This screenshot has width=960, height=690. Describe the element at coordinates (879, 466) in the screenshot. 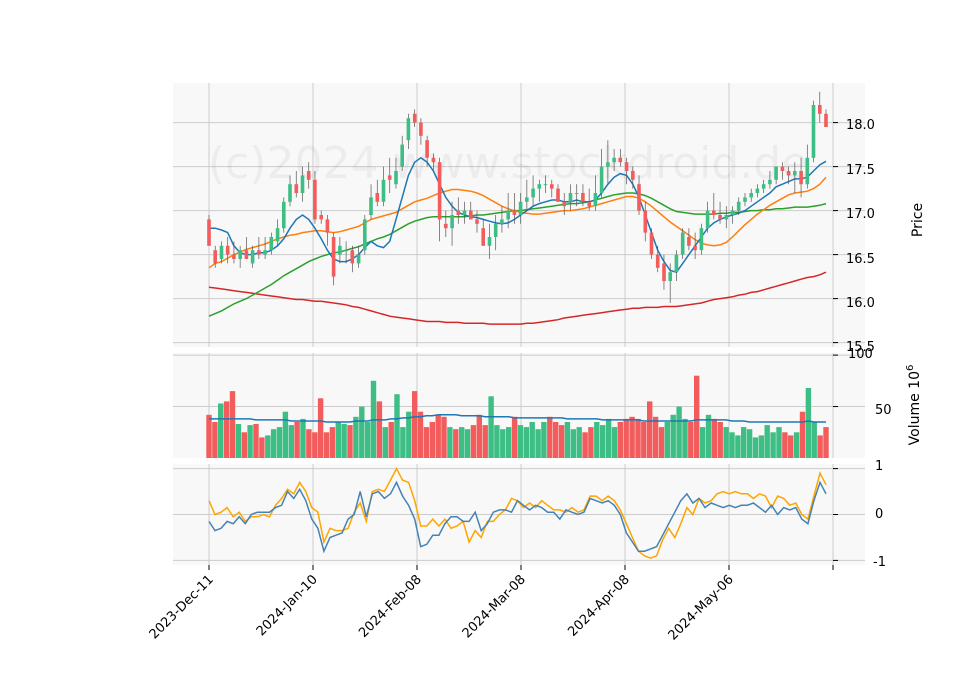

I see `oscillator-tick-label: 1` at that location.